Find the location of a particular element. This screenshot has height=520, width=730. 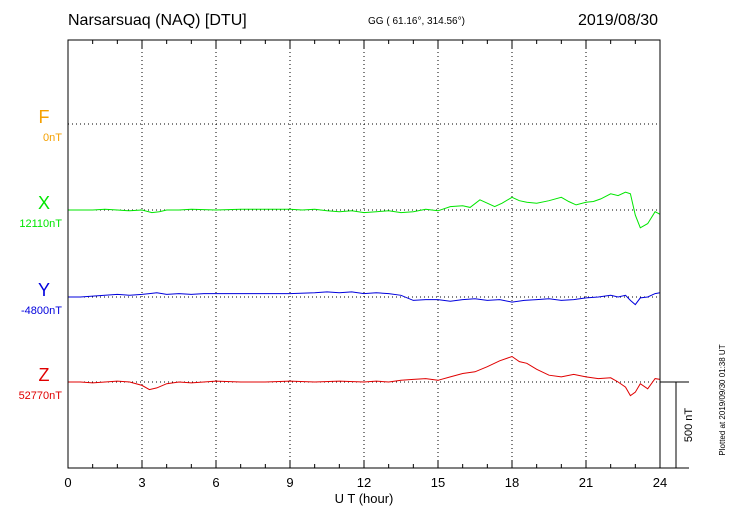

x-tick-label: 3 is located at coordinates (141, 482).